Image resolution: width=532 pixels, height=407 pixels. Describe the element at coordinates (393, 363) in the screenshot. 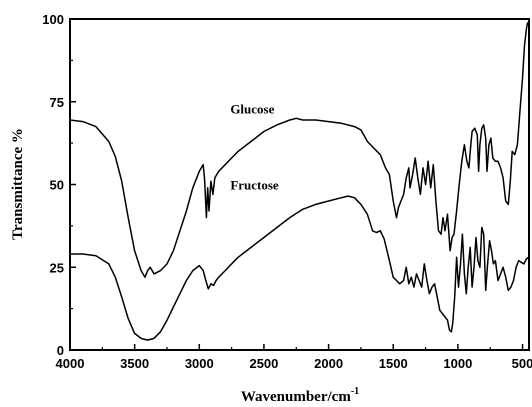

I see `x-tick-label: 1500` at that location.